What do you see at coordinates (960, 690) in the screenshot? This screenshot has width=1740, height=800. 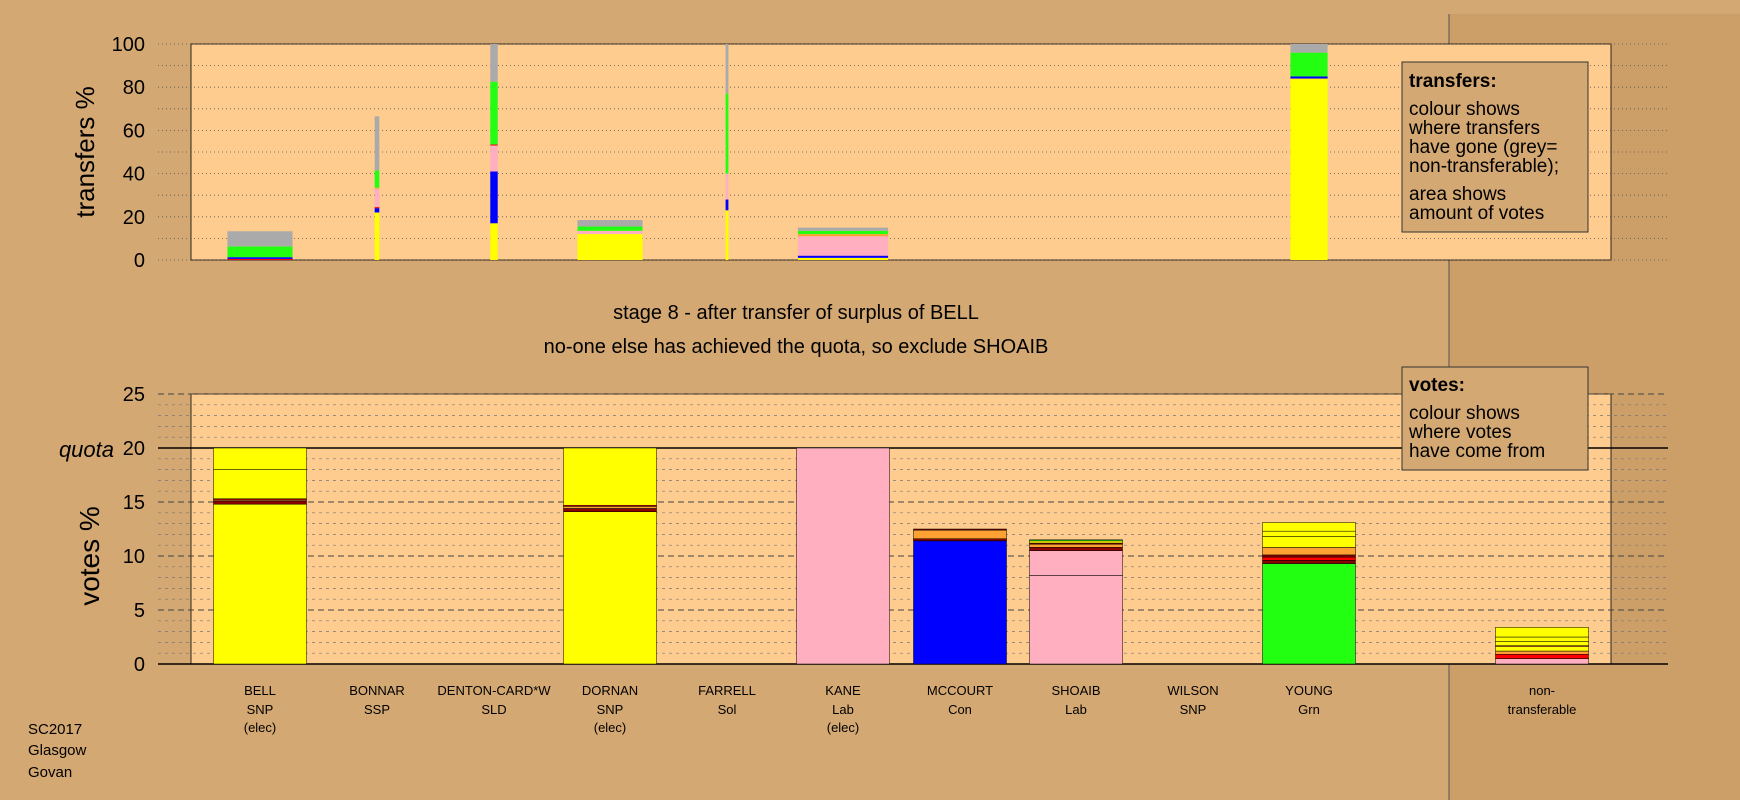 I see `candidate-name: MCCOURT` at bounding box center [960, 690].